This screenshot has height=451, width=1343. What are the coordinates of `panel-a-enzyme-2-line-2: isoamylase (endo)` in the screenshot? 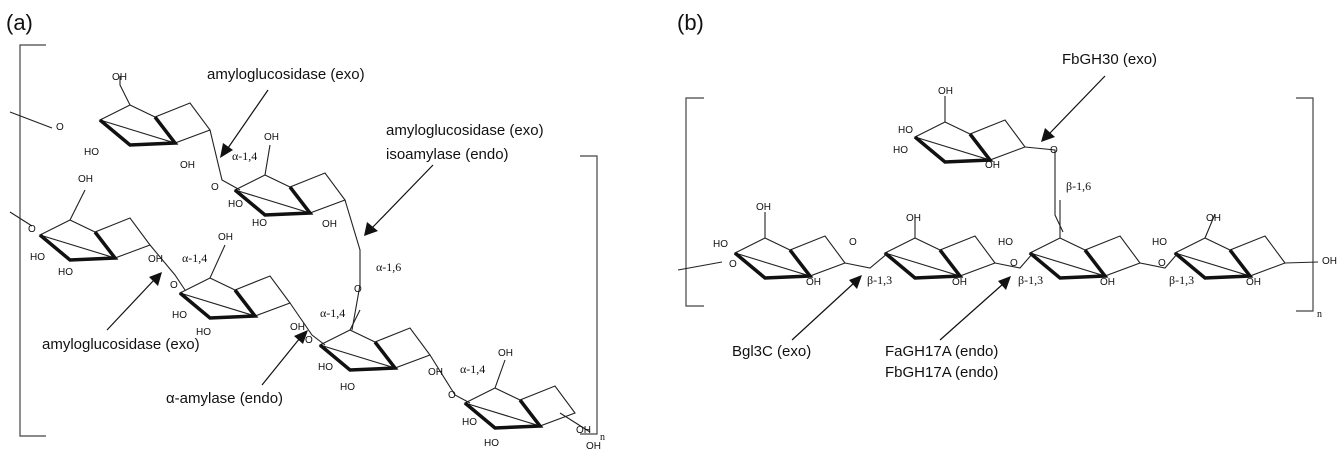 It's located at (447, 154).